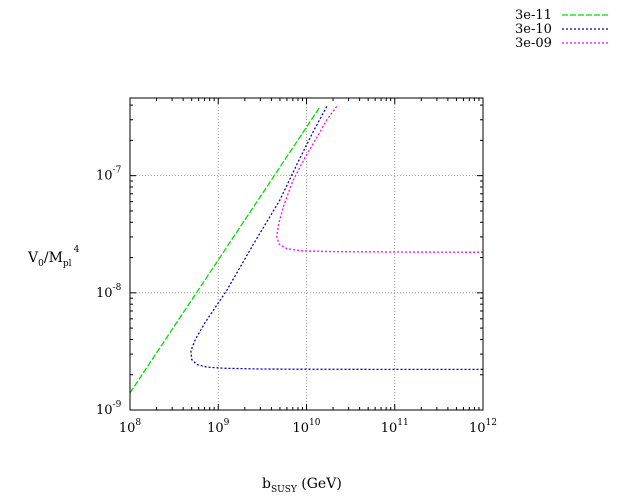 The image size is (623, 497). I want to click on y-tick-label: 10⁻⁹, so click(109, 409).